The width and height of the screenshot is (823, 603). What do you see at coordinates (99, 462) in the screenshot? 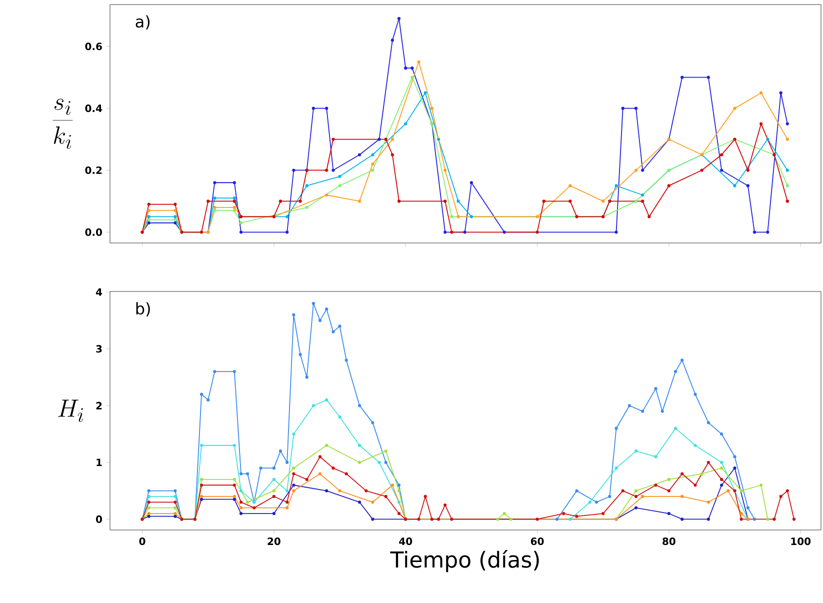
I see `y-tick-label: 1` at bounding box center [99, 462].